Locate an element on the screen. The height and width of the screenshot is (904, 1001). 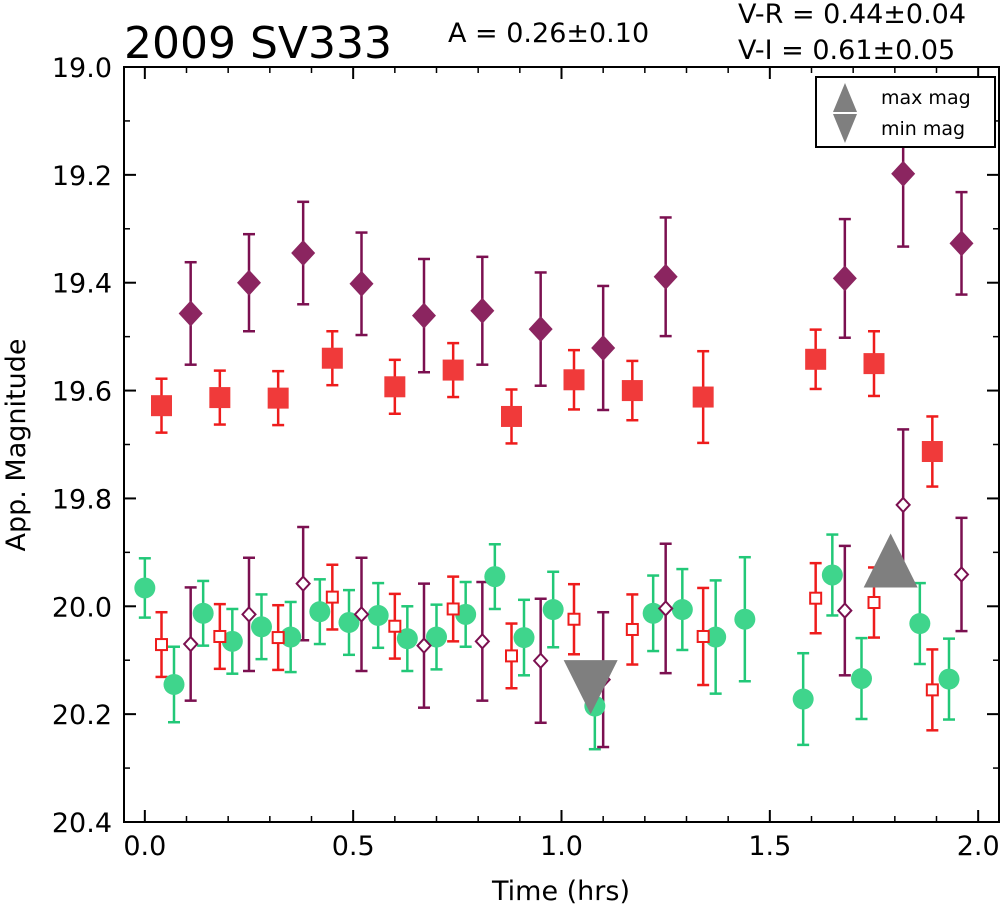
legend-min-mag: min mag is located at coordinates (923, 129).